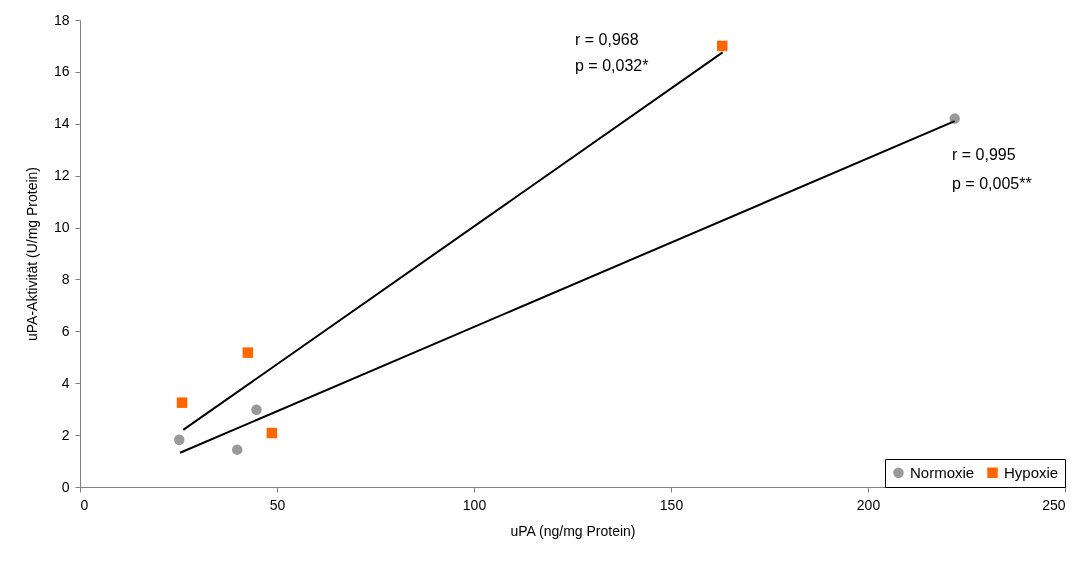 The height and width of the screenshot is (570, 1090). Describe the element at coordinates (31, 254) in the screenshot. I see `y-axis-title: uPA-Aktivität (U/mg Protein)` at that location.